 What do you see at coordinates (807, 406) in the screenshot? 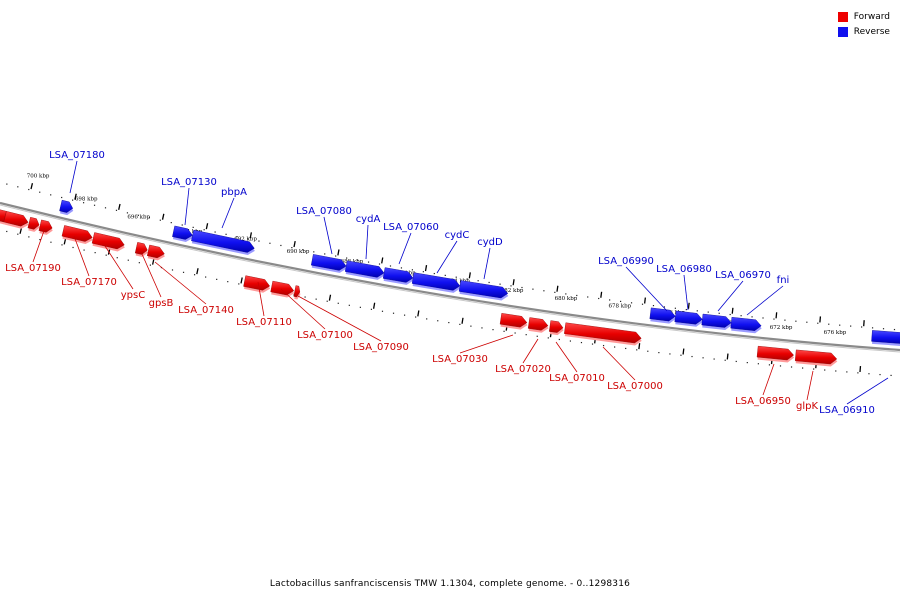
I see `forward-gene-label: glpK` at bounding box center [807, 406].